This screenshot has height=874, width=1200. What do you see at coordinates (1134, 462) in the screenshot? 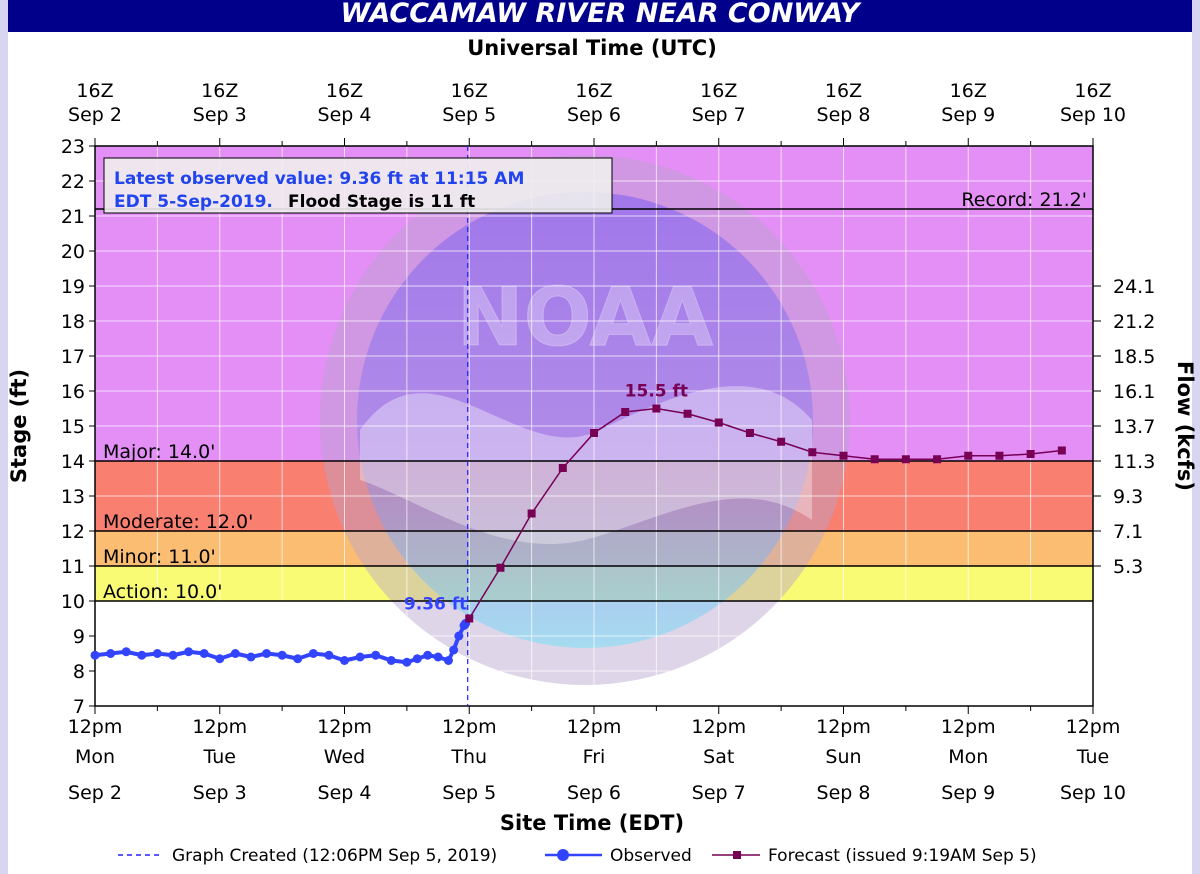
I see `flow-tick-label: 11.3` at bounding box center [1134, 462].